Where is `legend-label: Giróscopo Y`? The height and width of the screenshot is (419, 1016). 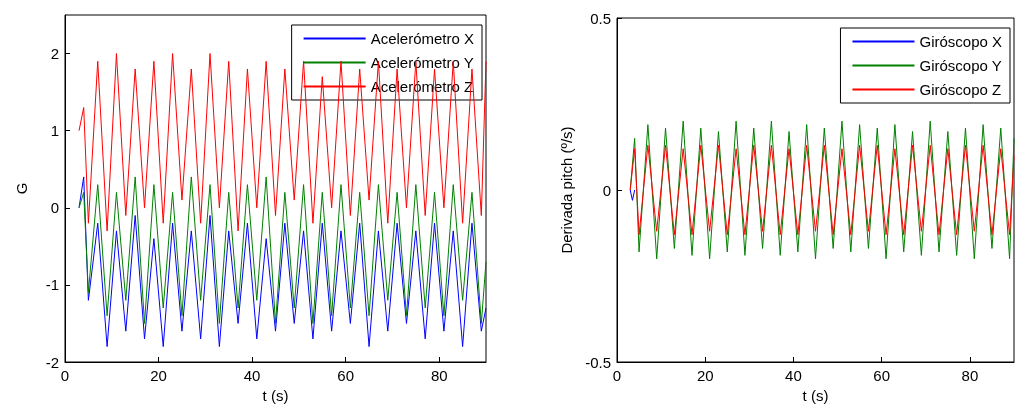
legend-label: Giróscopo Y is located at coordinates (960, 65).